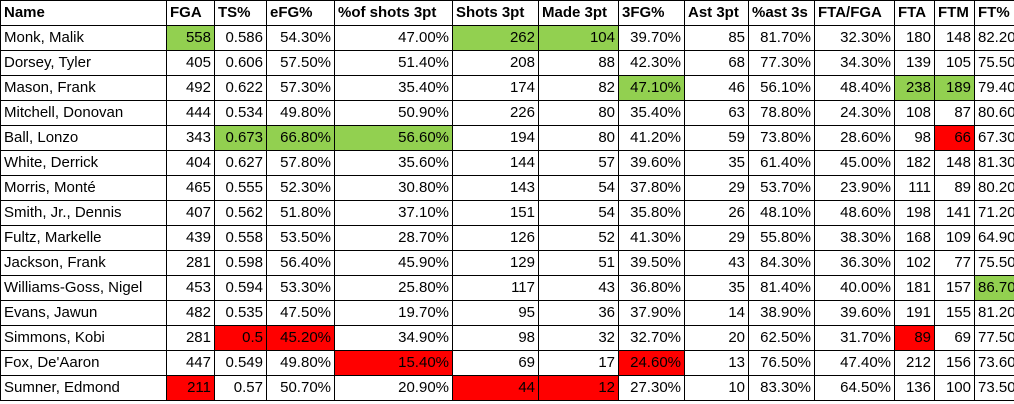 The height and width of the screenshot is (404, 1014). I want to click on stat-cell: 20, so click(716, 338).